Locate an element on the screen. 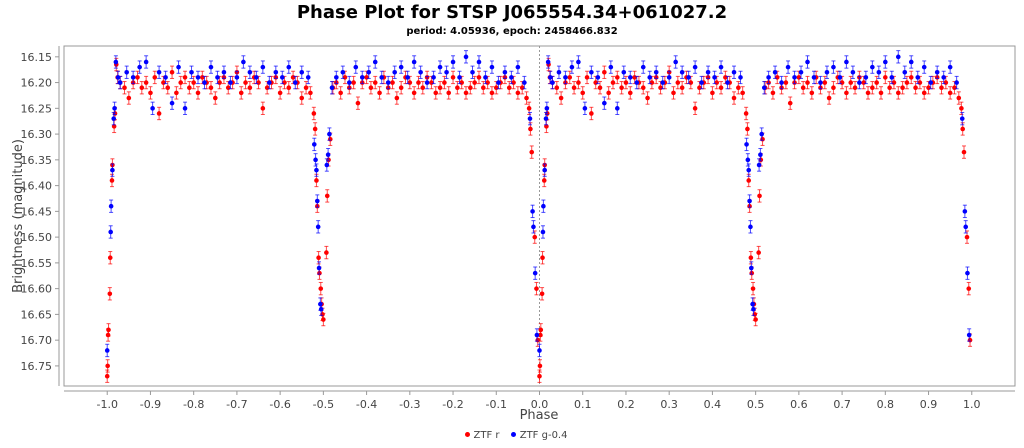 Image resolution: width=1024 pixels, height=448 pixels. x-tick-label: 0.4 is located at coordinates (713, 404).